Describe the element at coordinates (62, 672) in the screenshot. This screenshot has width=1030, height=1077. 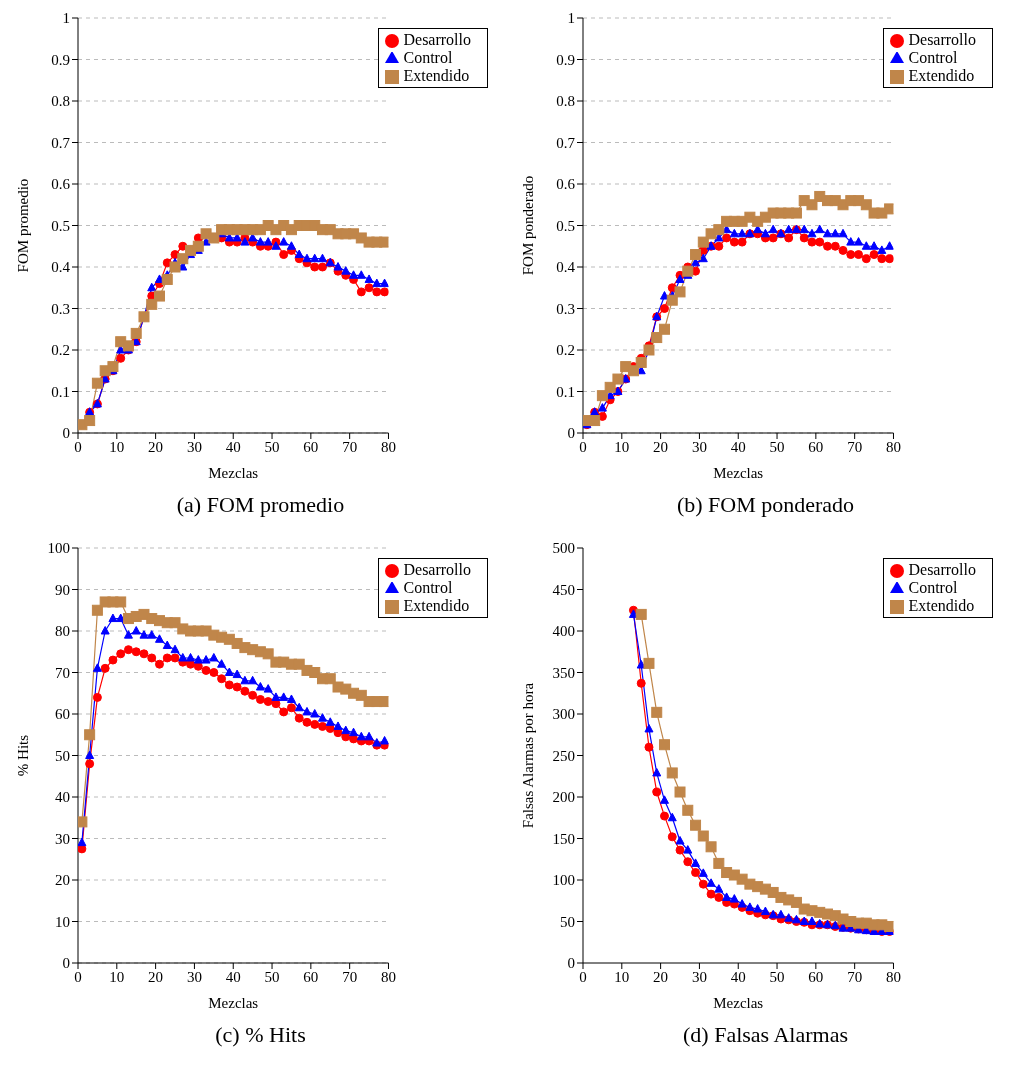
I see `y-tick-label: 70` at that location.